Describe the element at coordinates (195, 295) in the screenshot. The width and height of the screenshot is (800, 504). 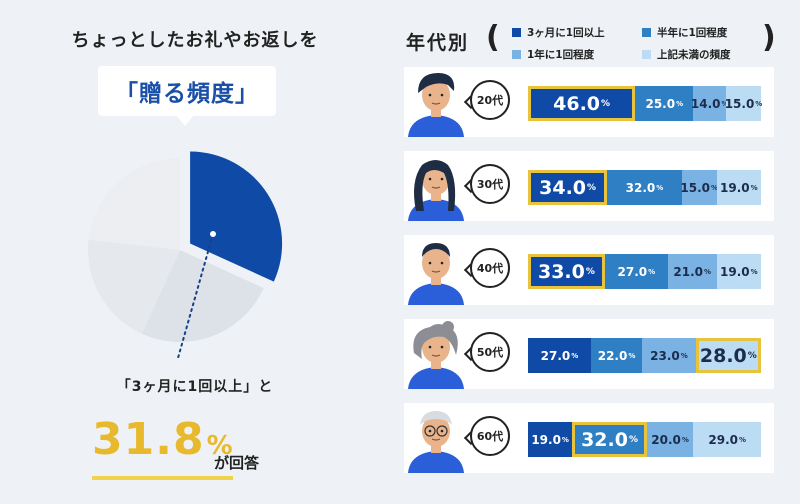
I see `pie-leader-line` at that location.